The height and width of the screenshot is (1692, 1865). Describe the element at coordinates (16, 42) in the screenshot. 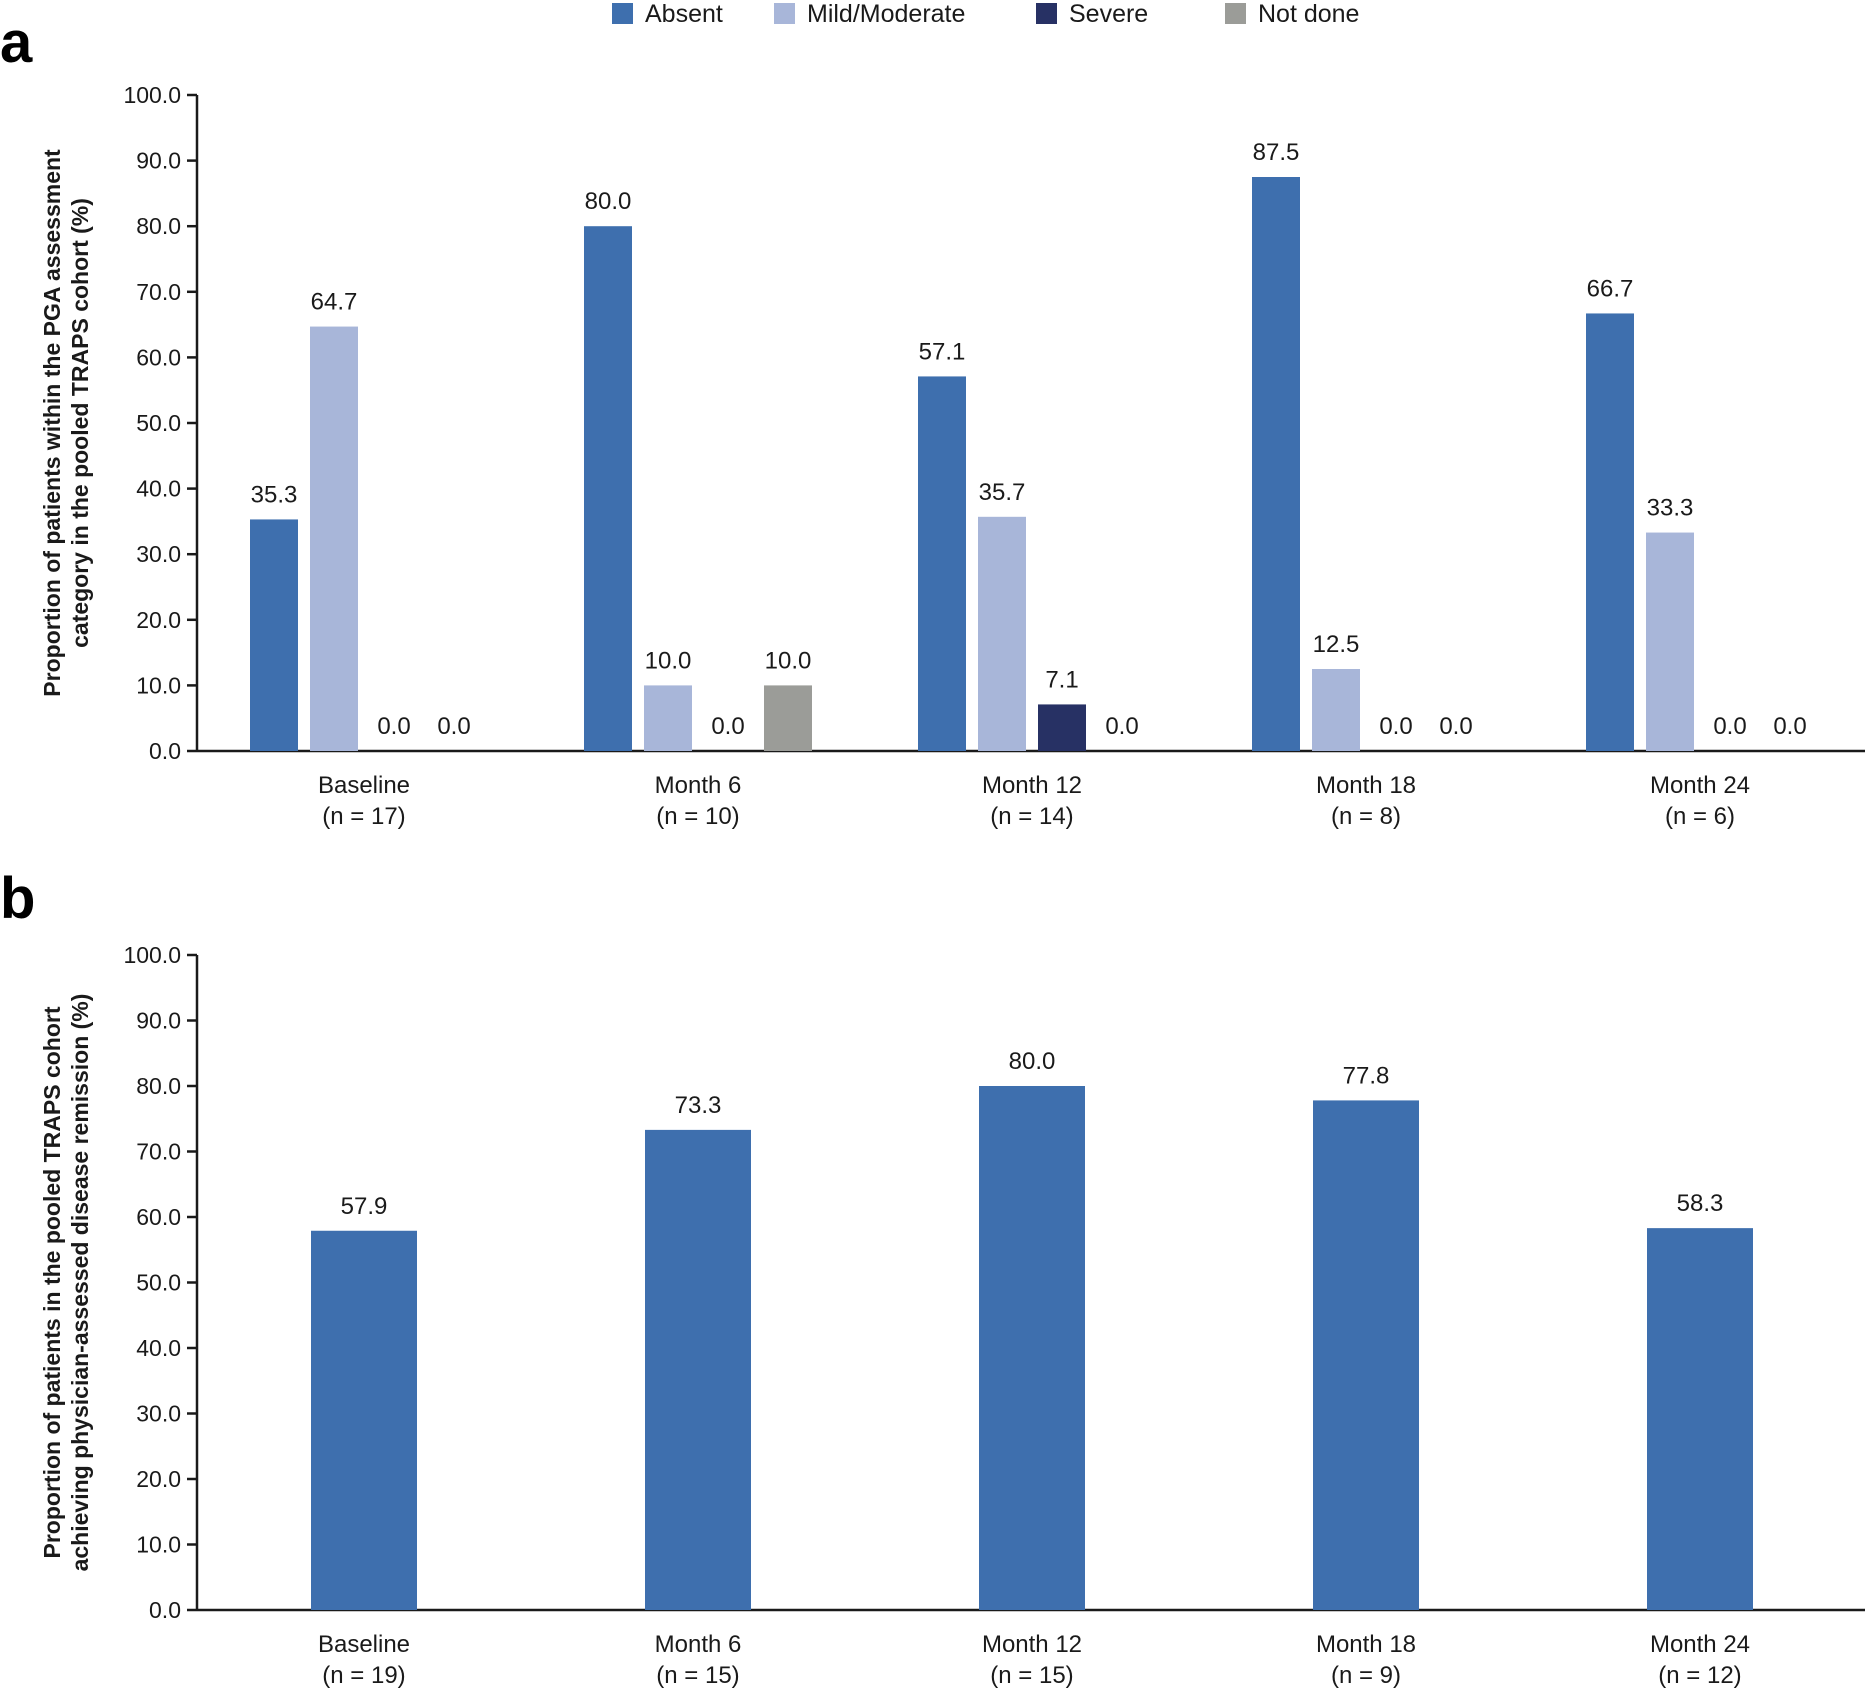

I see `panel-a-letter: a` at that location.